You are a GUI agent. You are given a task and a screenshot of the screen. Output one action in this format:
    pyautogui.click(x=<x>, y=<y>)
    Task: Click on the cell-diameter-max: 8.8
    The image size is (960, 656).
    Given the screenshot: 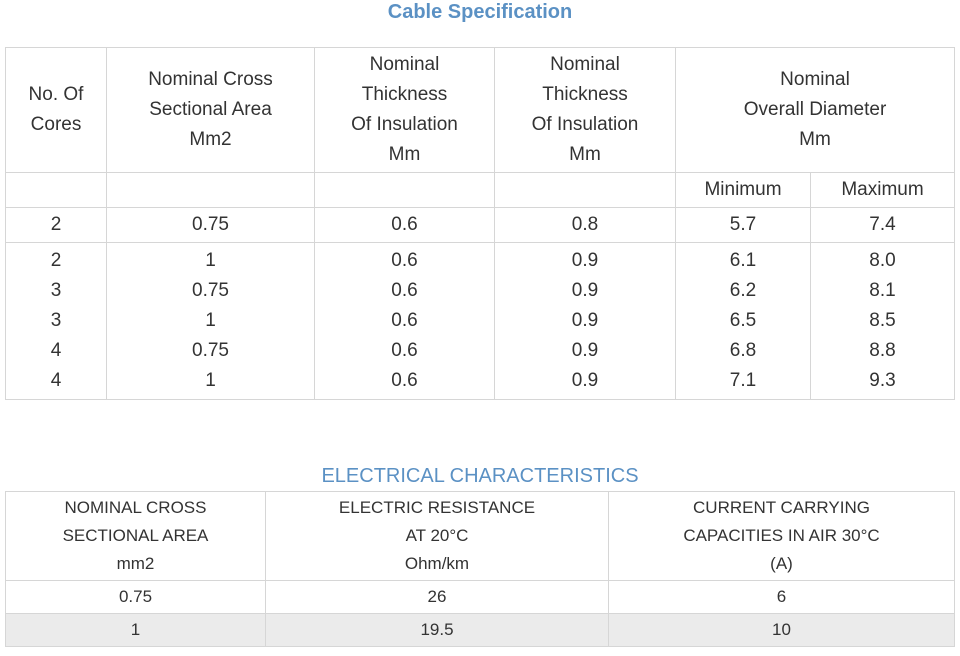 What is the action you would take?
    pyautogui.click(x=882, y=351)
    